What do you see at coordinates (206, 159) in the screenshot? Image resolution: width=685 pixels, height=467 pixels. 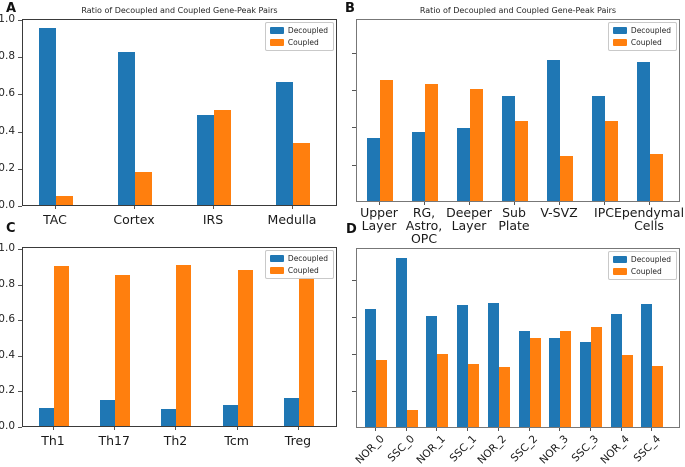 I see `bar-a-irs-decoupled` at bounding box center [206, 159].